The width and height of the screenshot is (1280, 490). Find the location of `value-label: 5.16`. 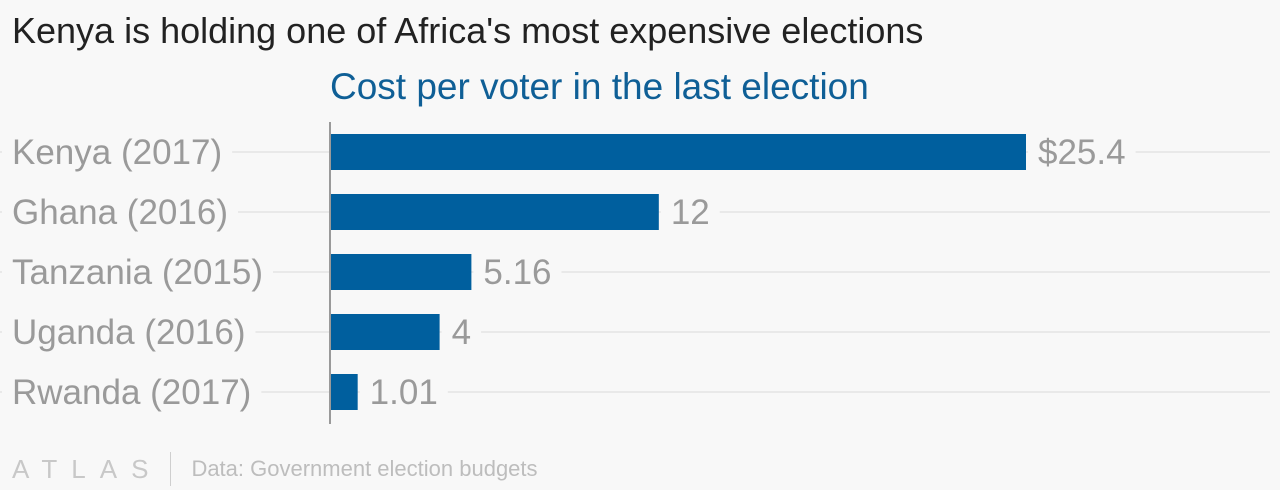

value-label: 5.16 is located at coordinates (517, 272).